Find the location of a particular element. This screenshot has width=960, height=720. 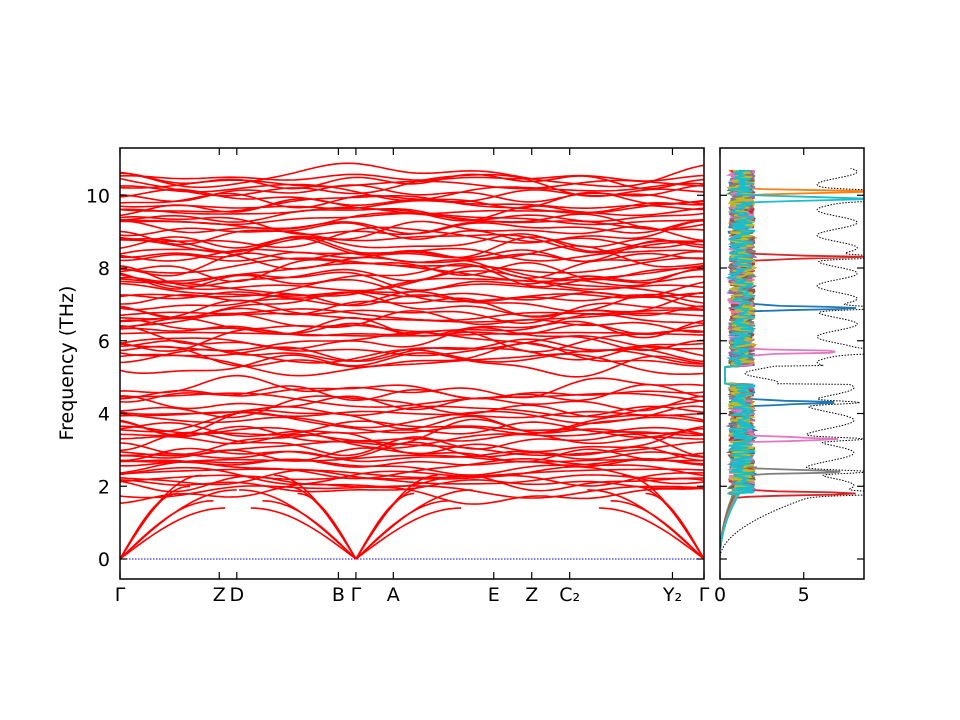

acoustic-branch-1-4r is located at coordinates (408, 533).